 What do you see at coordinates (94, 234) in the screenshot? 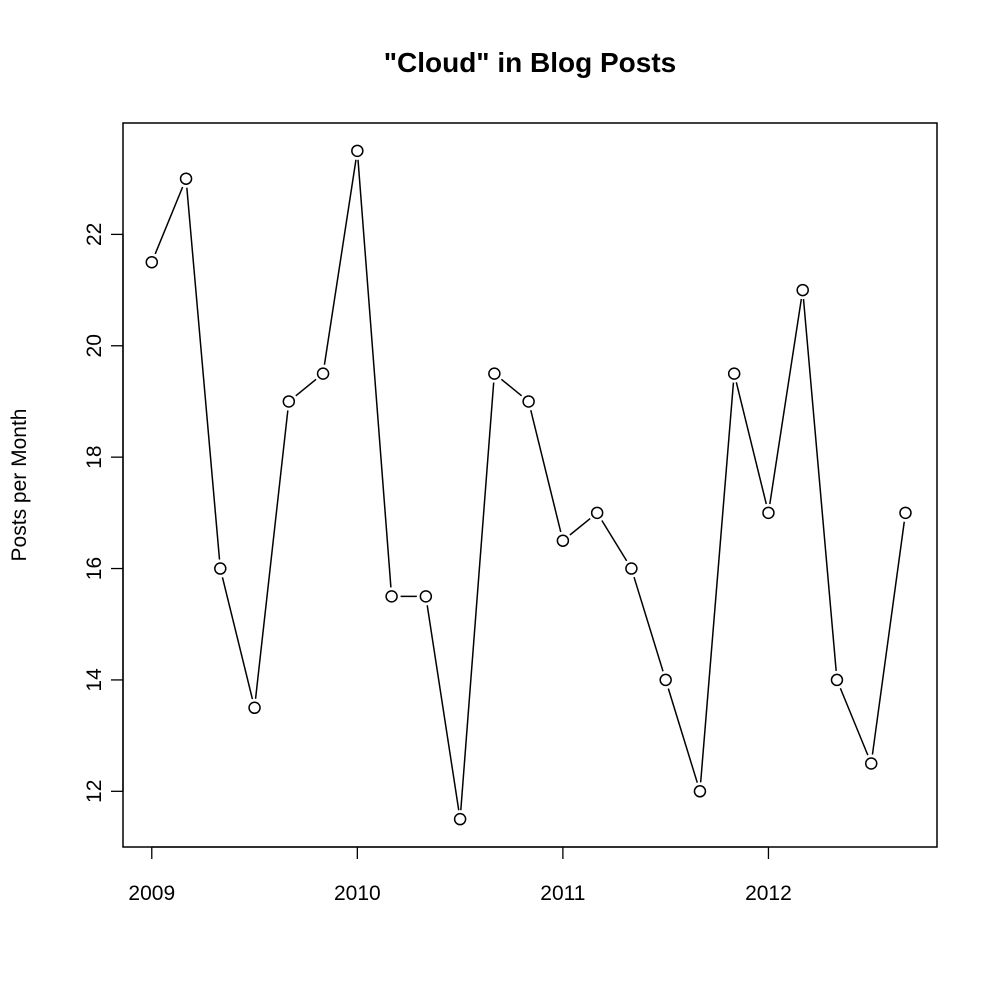
I see `y-tick-label: 22` at bounding box center [94, 234].